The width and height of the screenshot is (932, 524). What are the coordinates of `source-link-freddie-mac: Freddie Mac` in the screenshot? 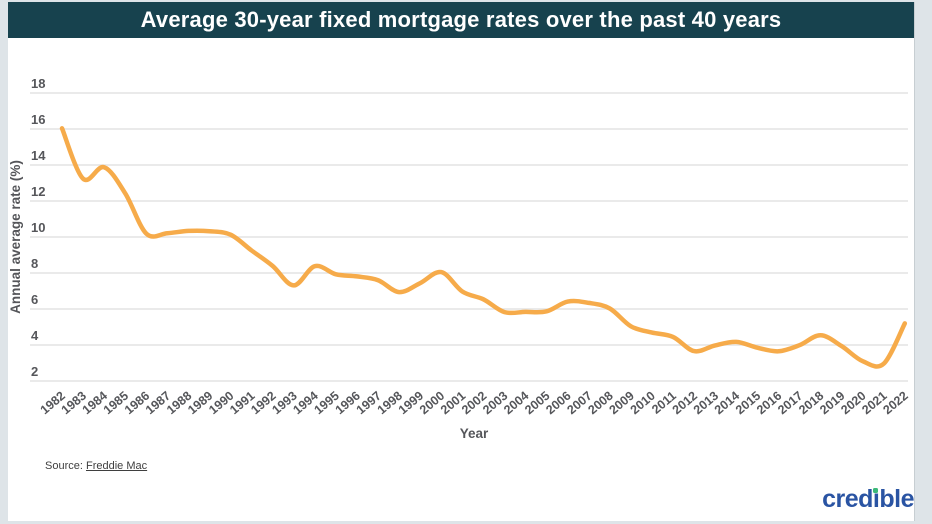 It's located at (116, 466).